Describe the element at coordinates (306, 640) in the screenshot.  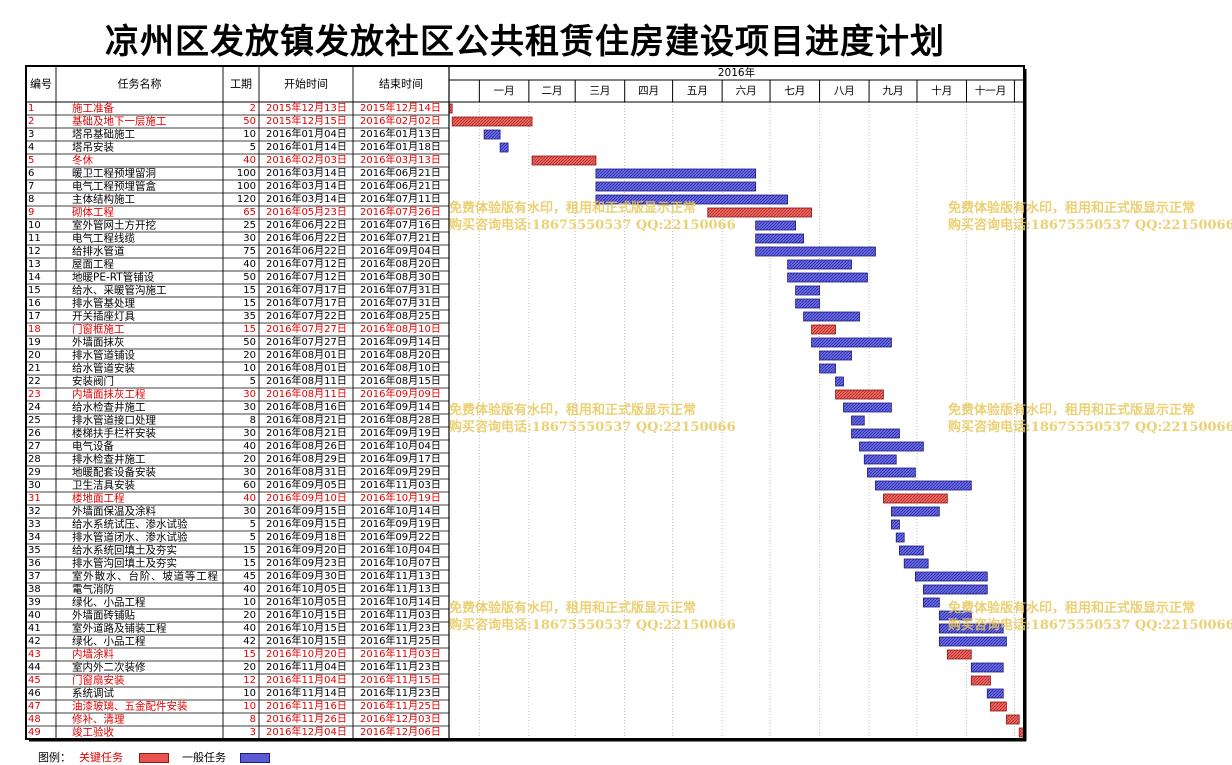
I see `task-start: 2016年10月15日` at that location.